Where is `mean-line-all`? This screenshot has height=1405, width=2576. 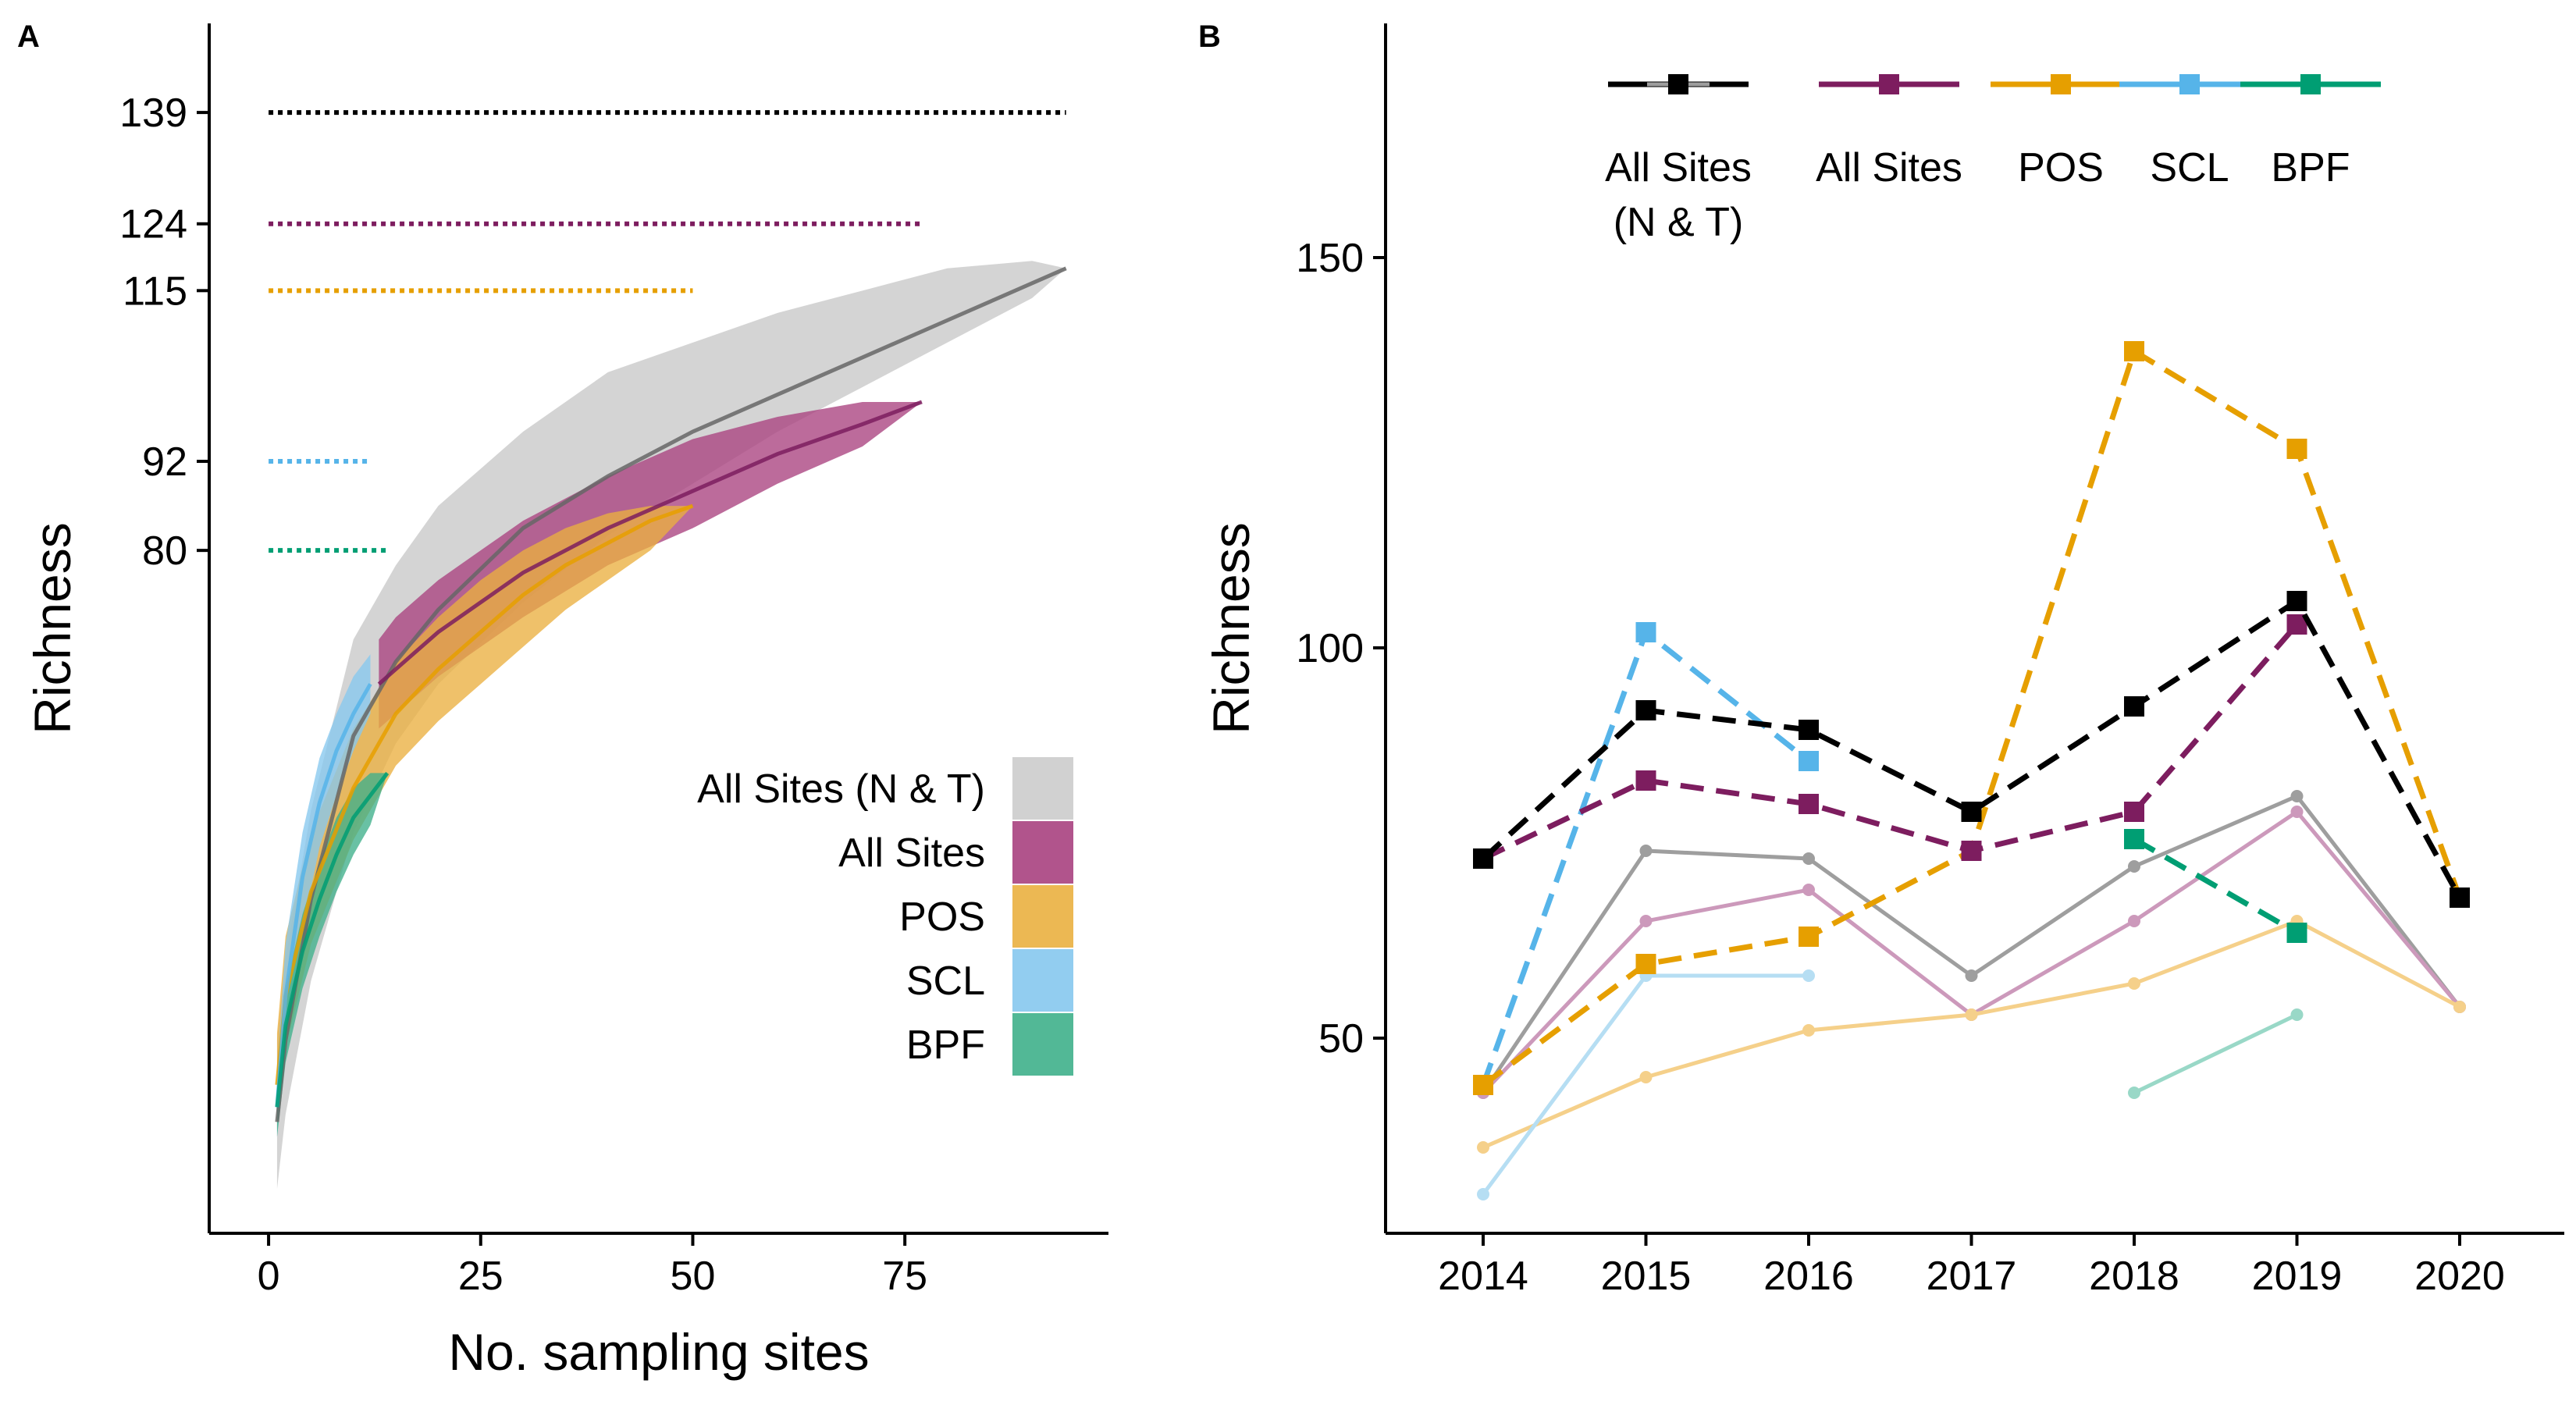 mean-line-all is located at coordinates (650, 543).